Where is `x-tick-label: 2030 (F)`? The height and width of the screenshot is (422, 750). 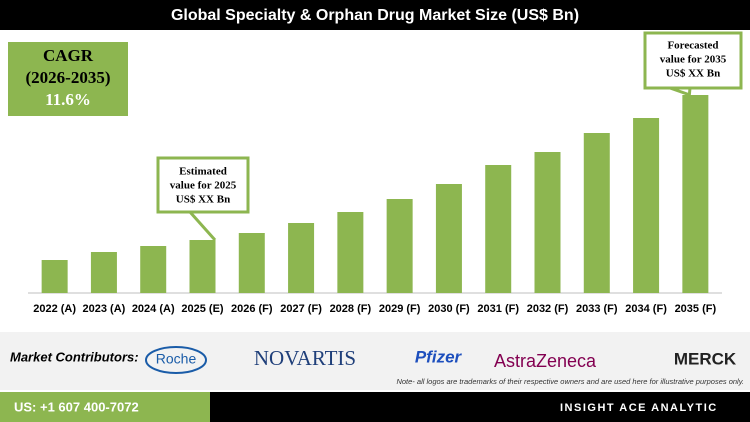 x-tick-label: 2030 (F) is located at coordinates (449, 309).